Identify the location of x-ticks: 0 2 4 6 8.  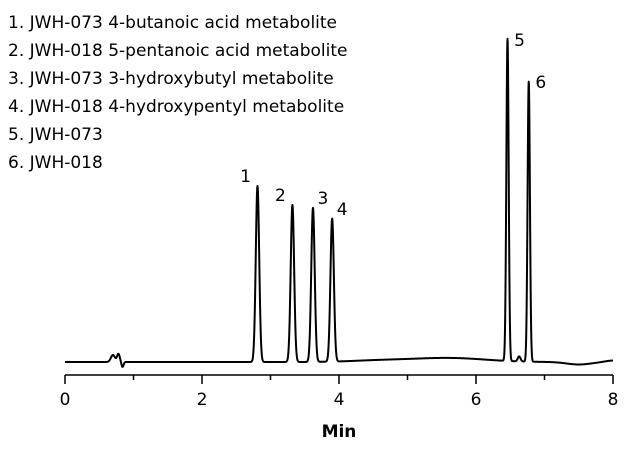
(339, 392).